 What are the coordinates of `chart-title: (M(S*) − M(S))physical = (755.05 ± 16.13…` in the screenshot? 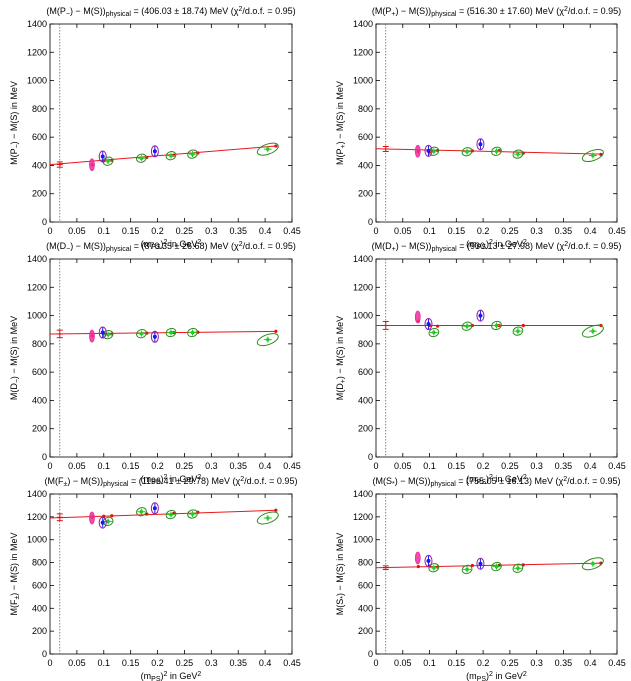 It's located at (497, 482).